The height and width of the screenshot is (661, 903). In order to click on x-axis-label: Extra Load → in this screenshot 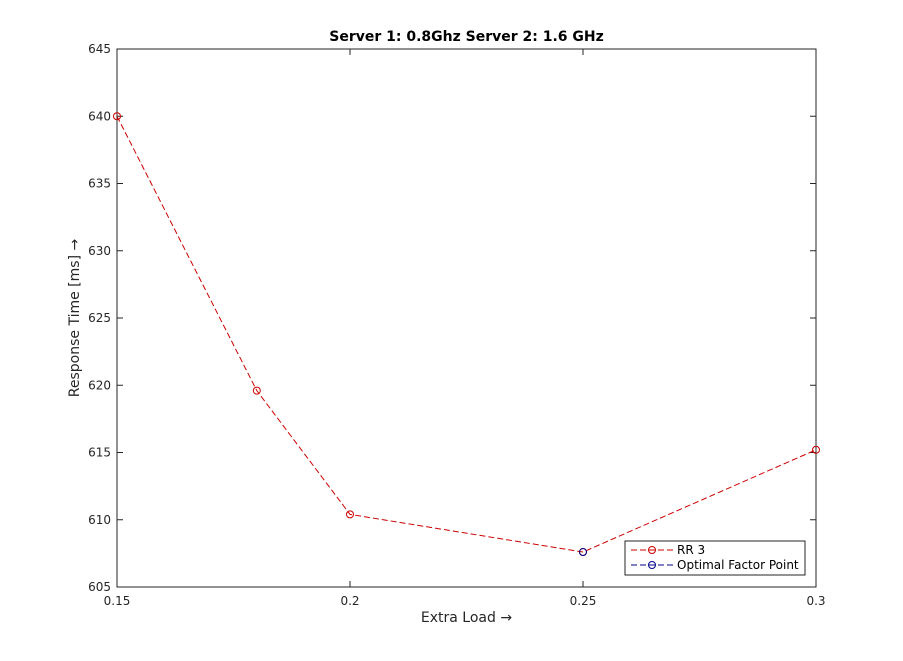, I will do `click(466, 618)`.